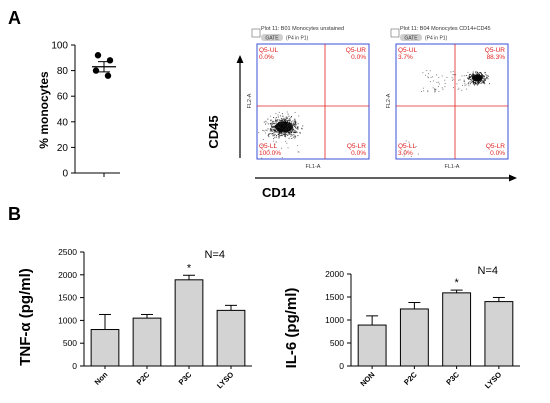  What do you see at coordinates (59, 46) in the screenshot?
I see `y-tick-label: 100` at bounding box center [59, 46].